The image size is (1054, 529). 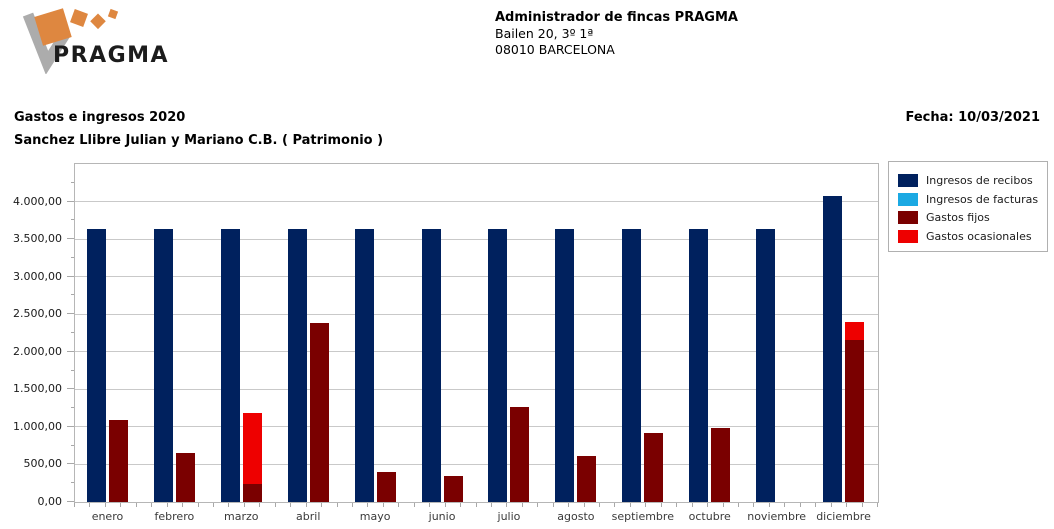 I want to click on pragma-logo: PRAGMA, so click(x=95, y=41).